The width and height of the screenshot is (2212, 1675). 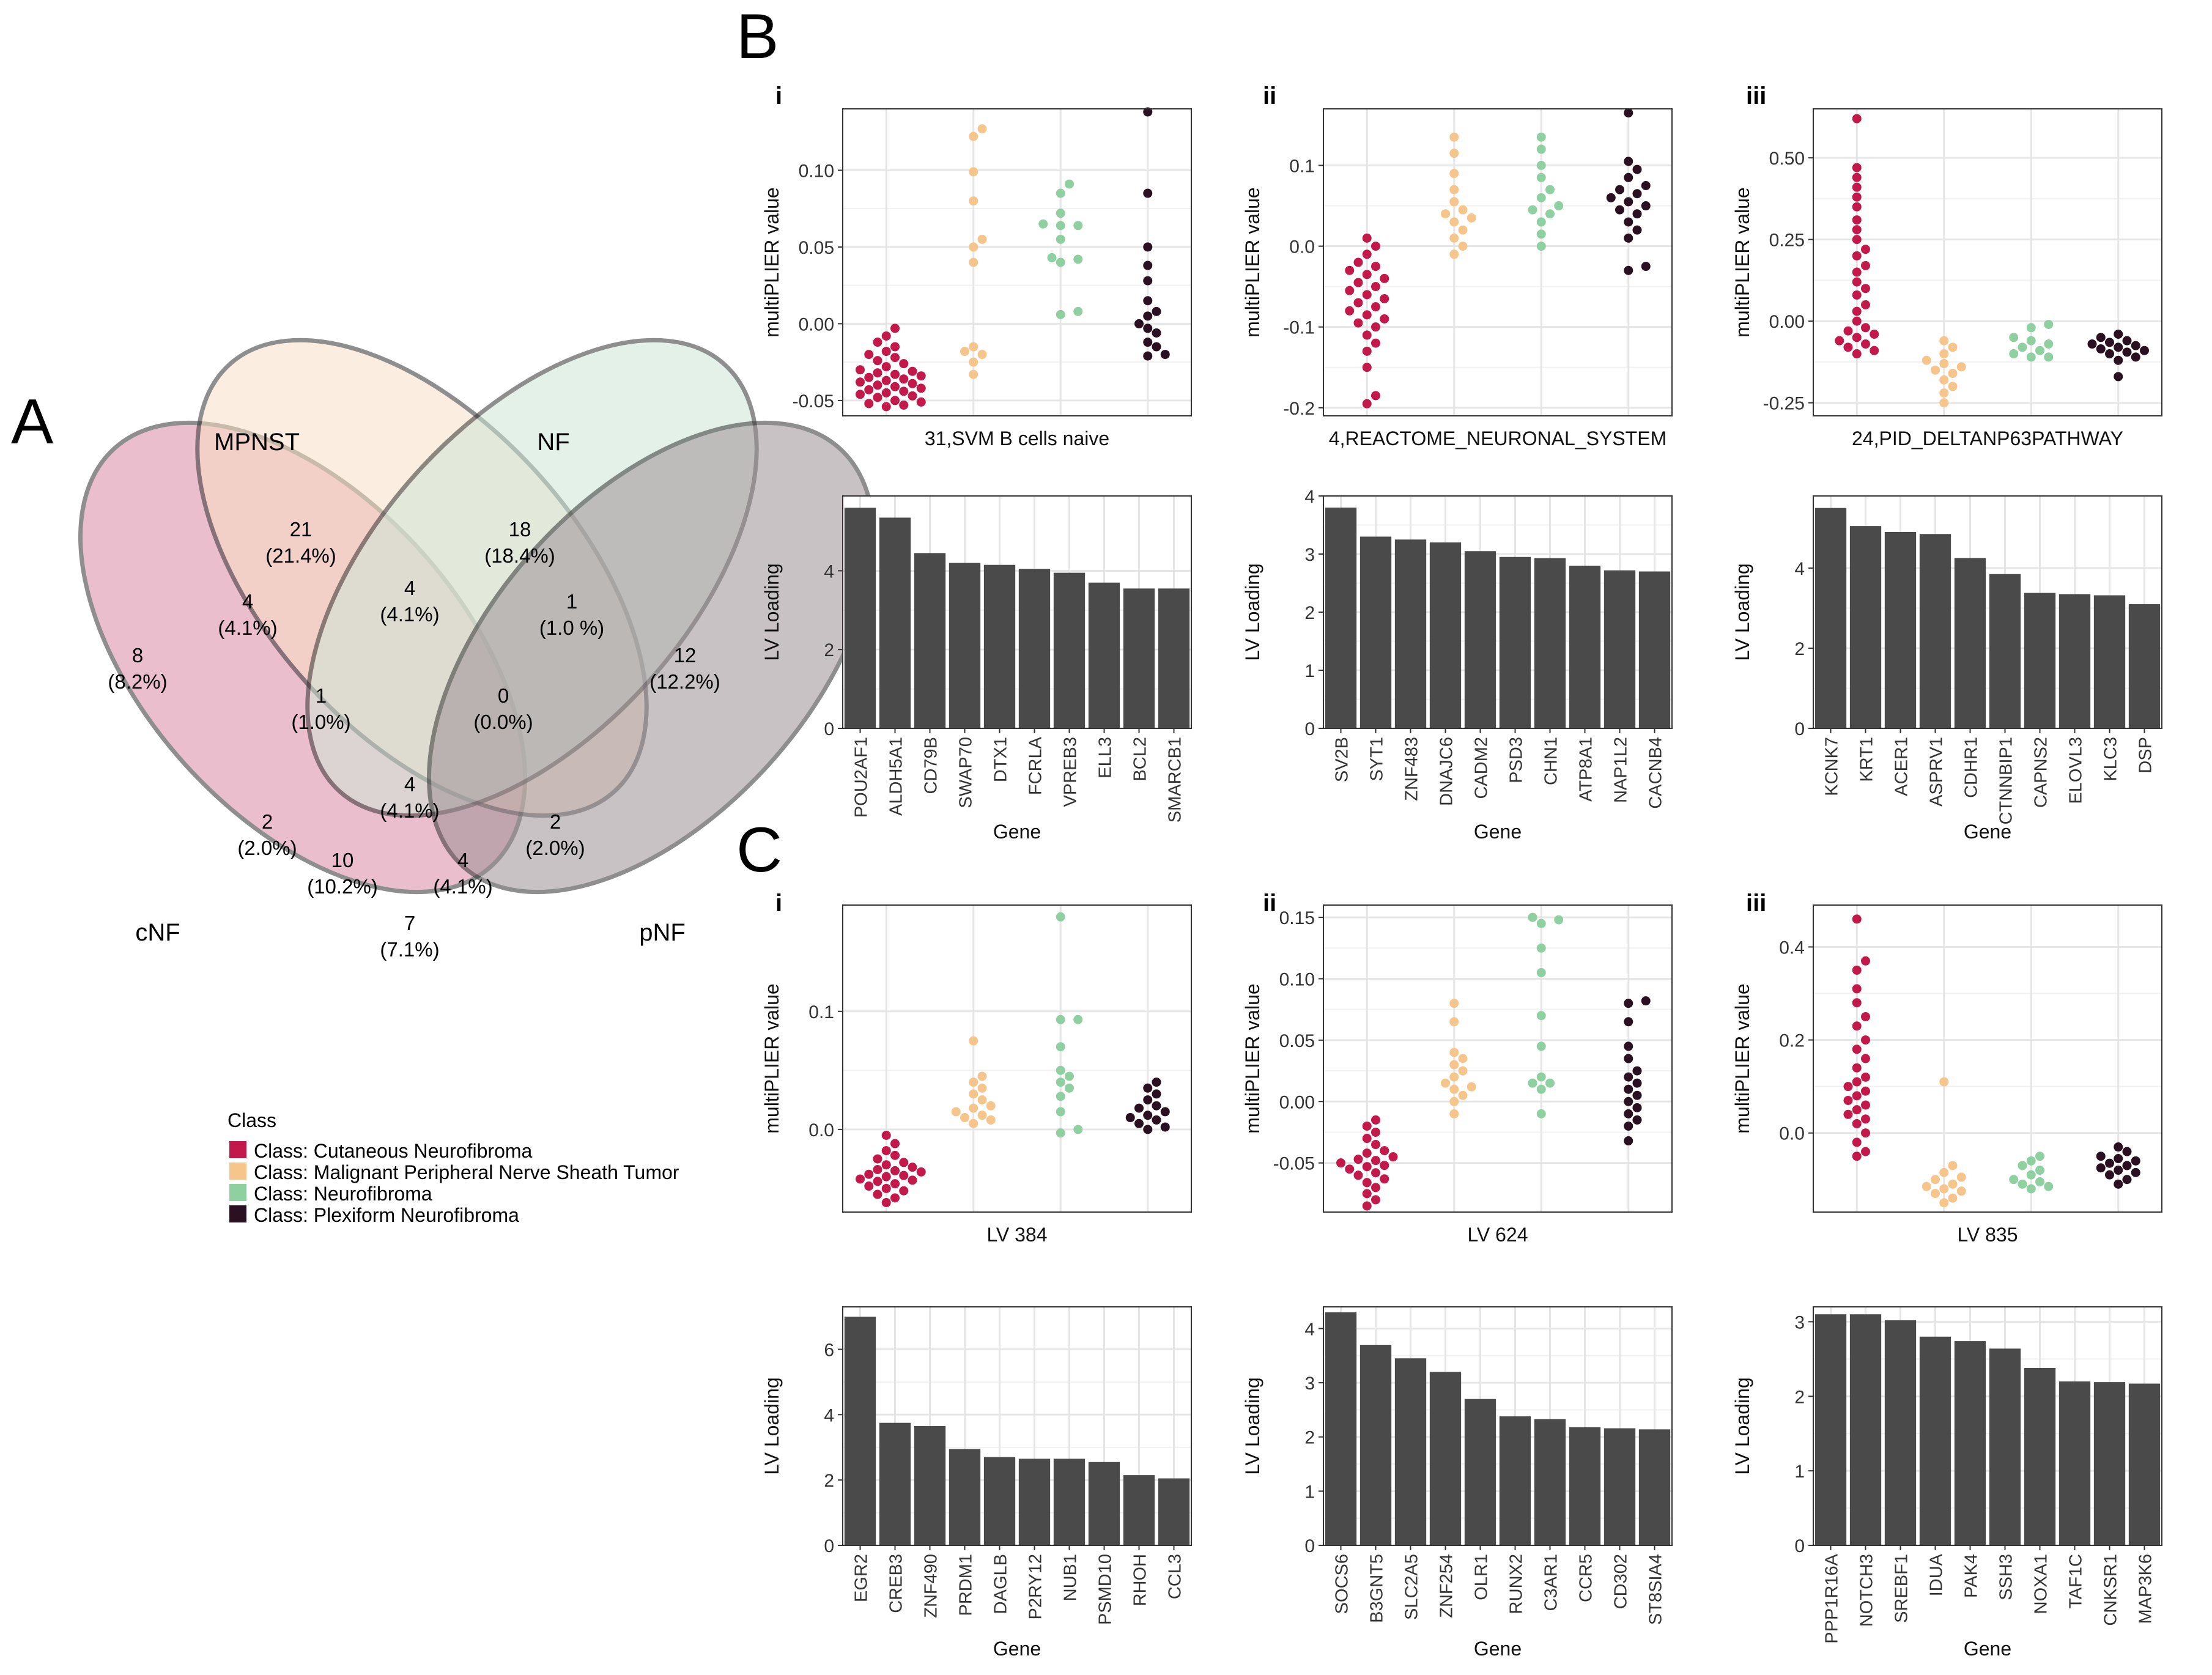 I want to click on y-tick-label: 0.00, so click(x=1787, y=322).